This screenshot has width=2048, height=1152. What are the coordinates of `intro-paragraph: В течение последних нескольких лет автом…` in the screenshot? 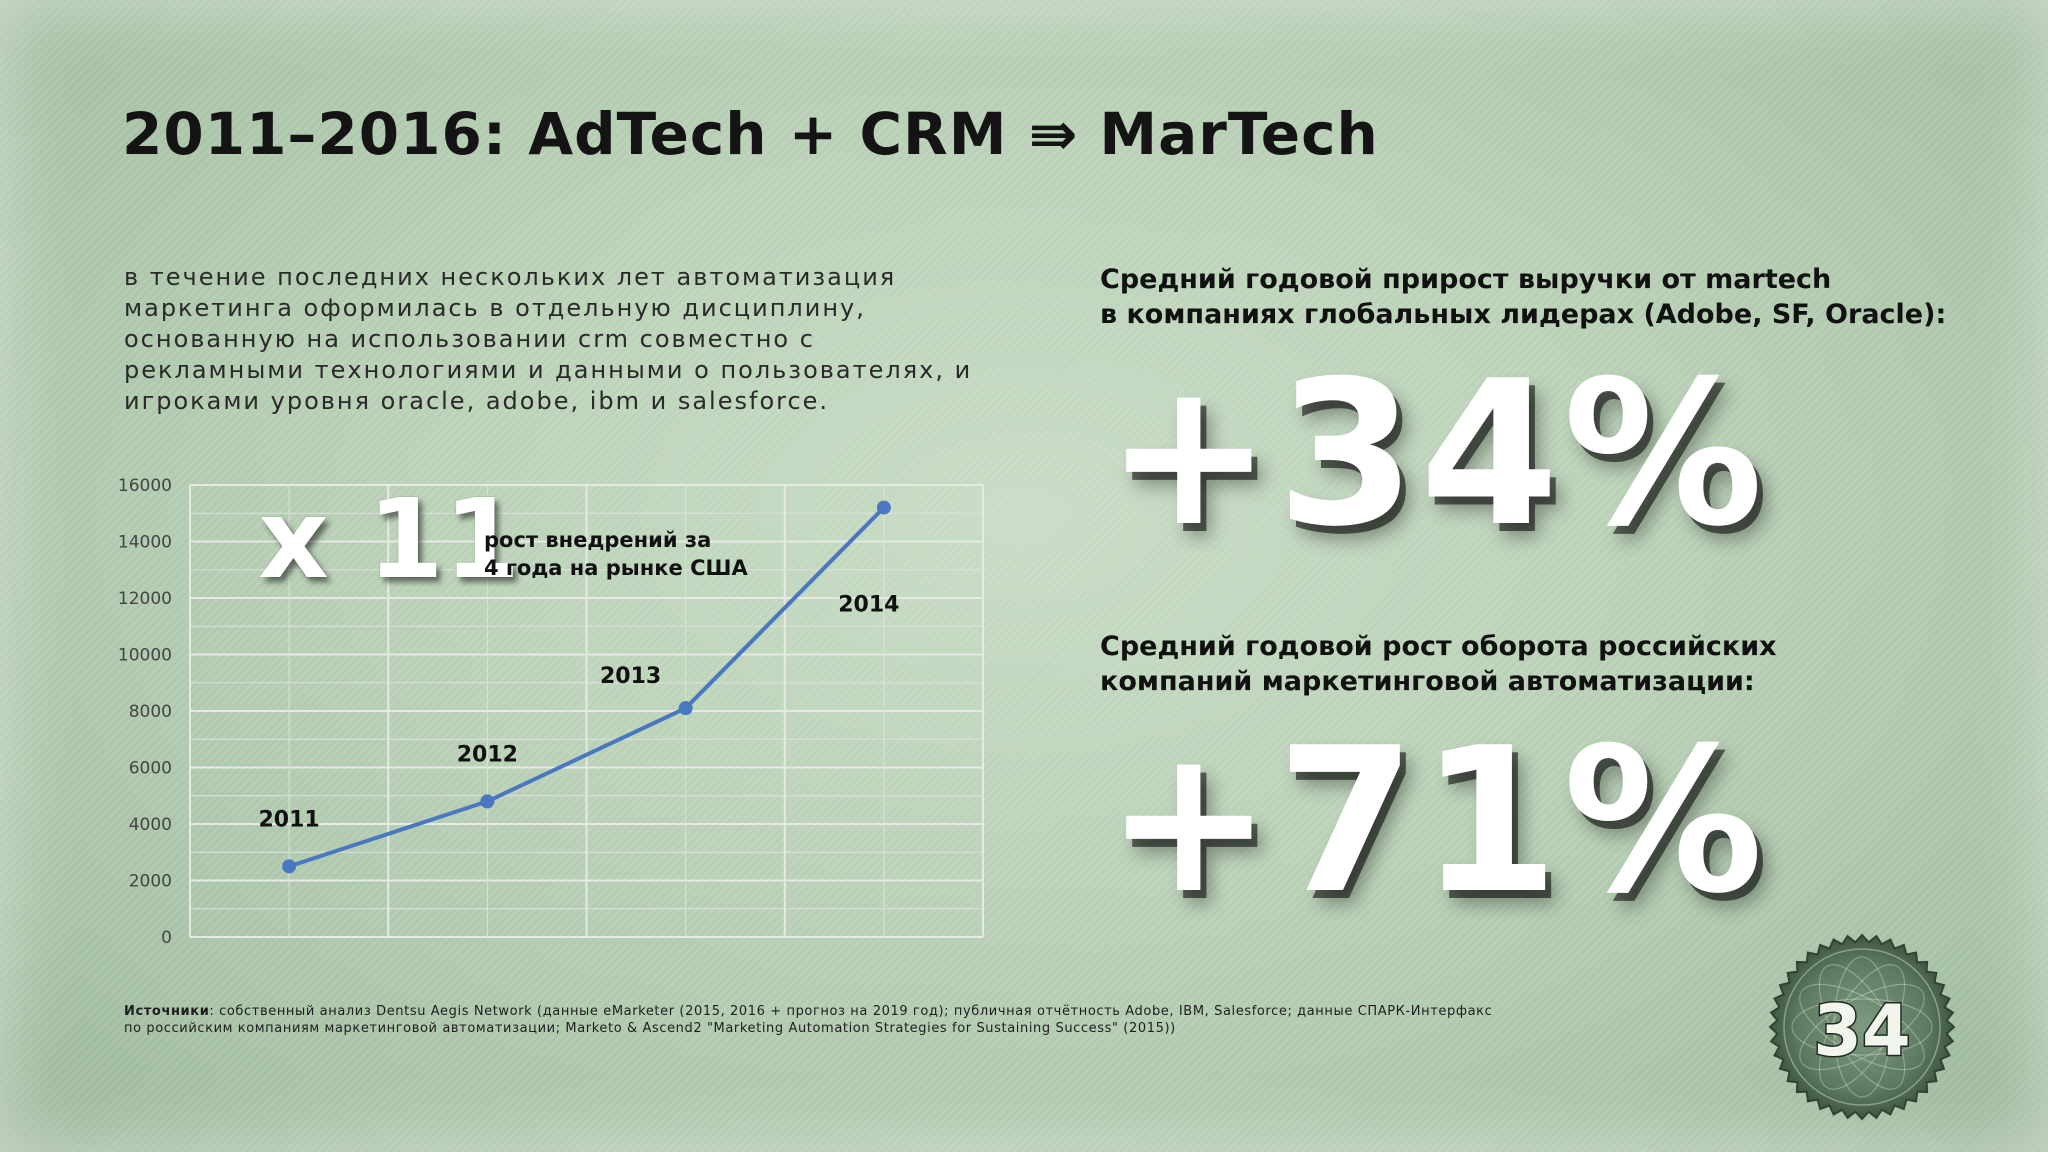 It's located at (548, 339).